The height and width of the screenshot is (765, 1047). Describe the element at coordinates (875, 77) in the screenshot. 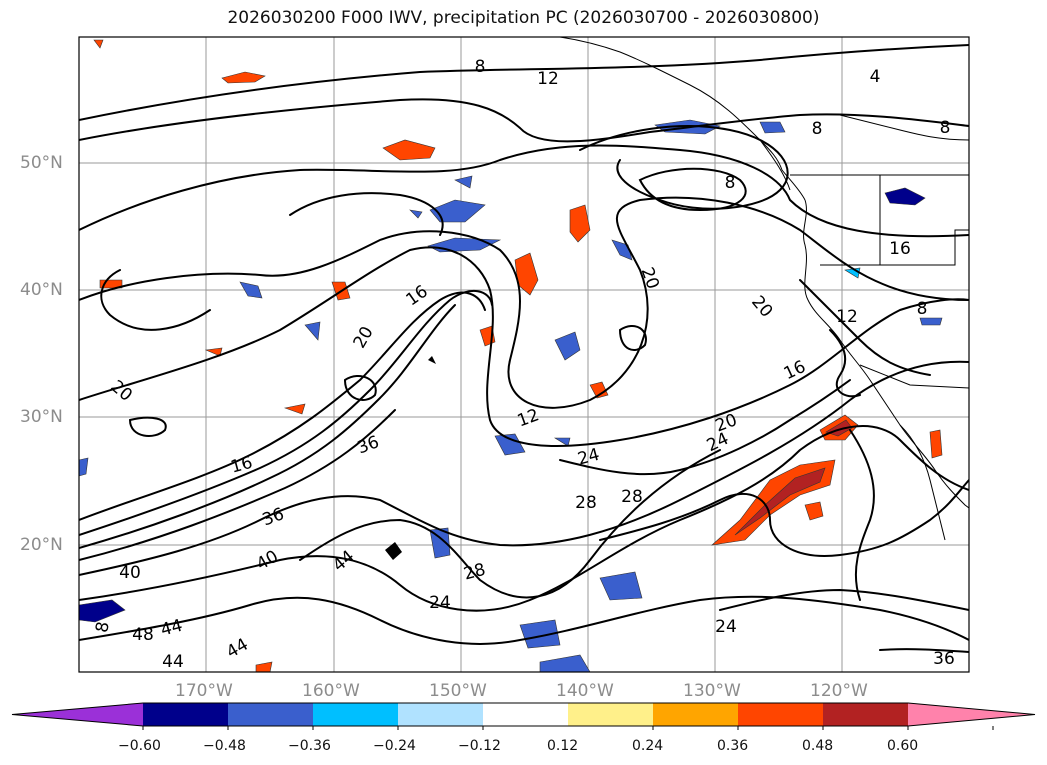

I see `contour-label: 4` at that location.